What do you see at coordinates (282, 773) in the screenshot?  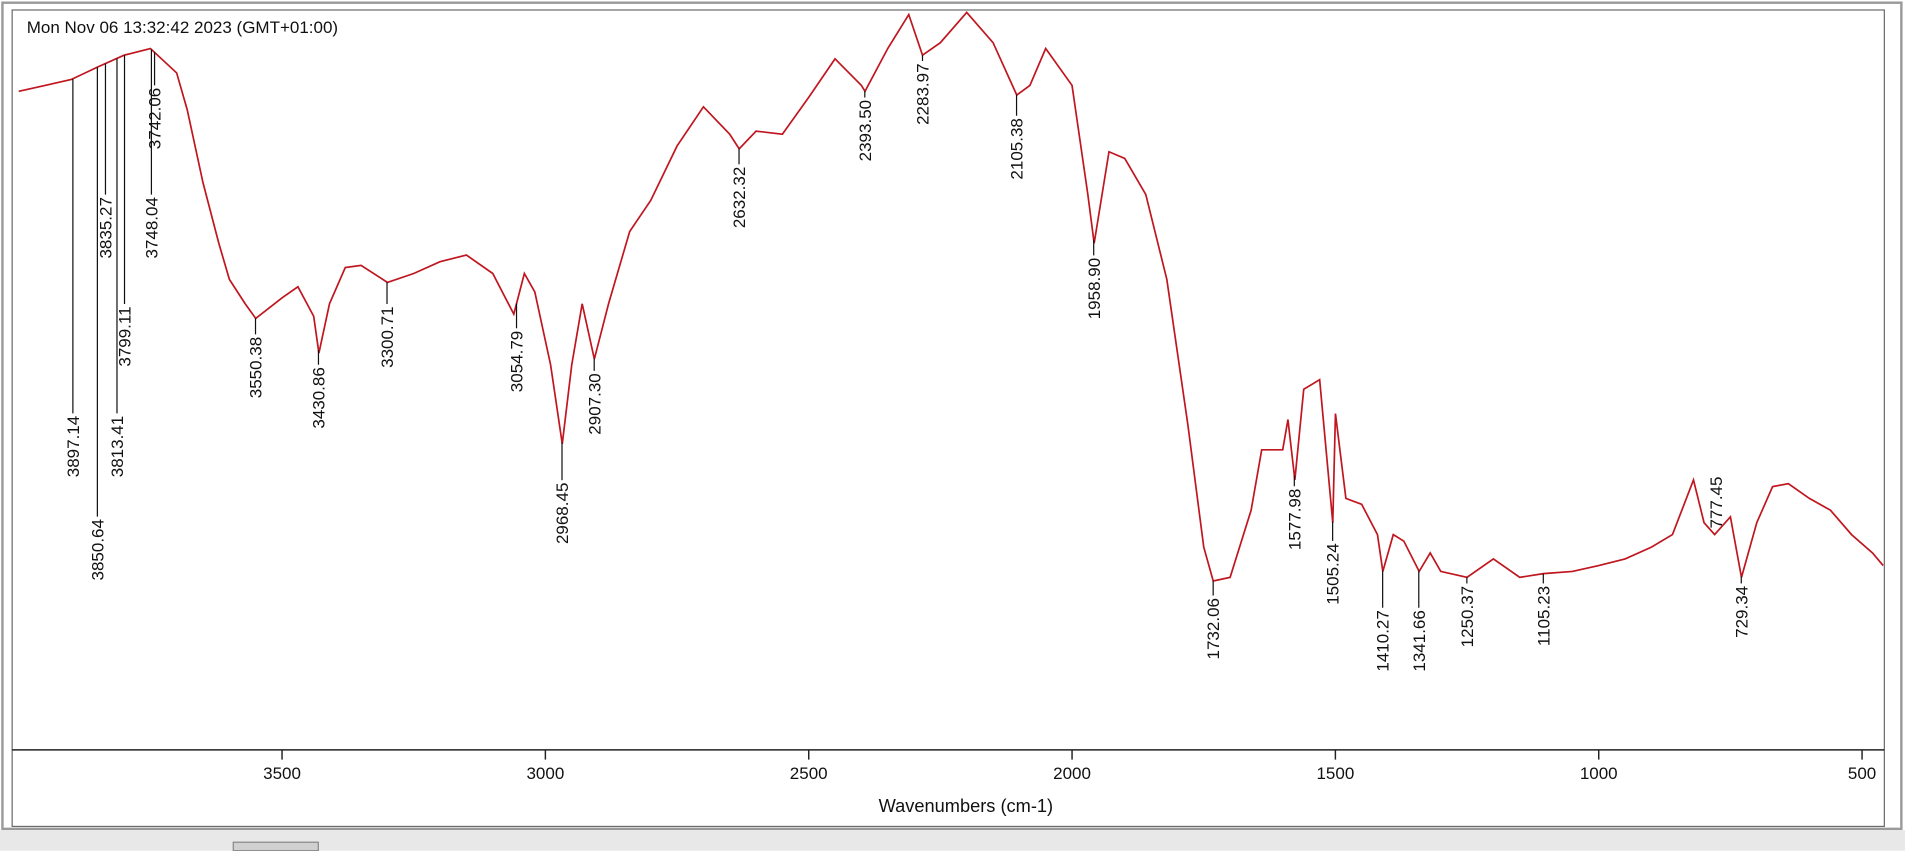 I see `x-tick-label: 3500` at bounding box center [282, 773].